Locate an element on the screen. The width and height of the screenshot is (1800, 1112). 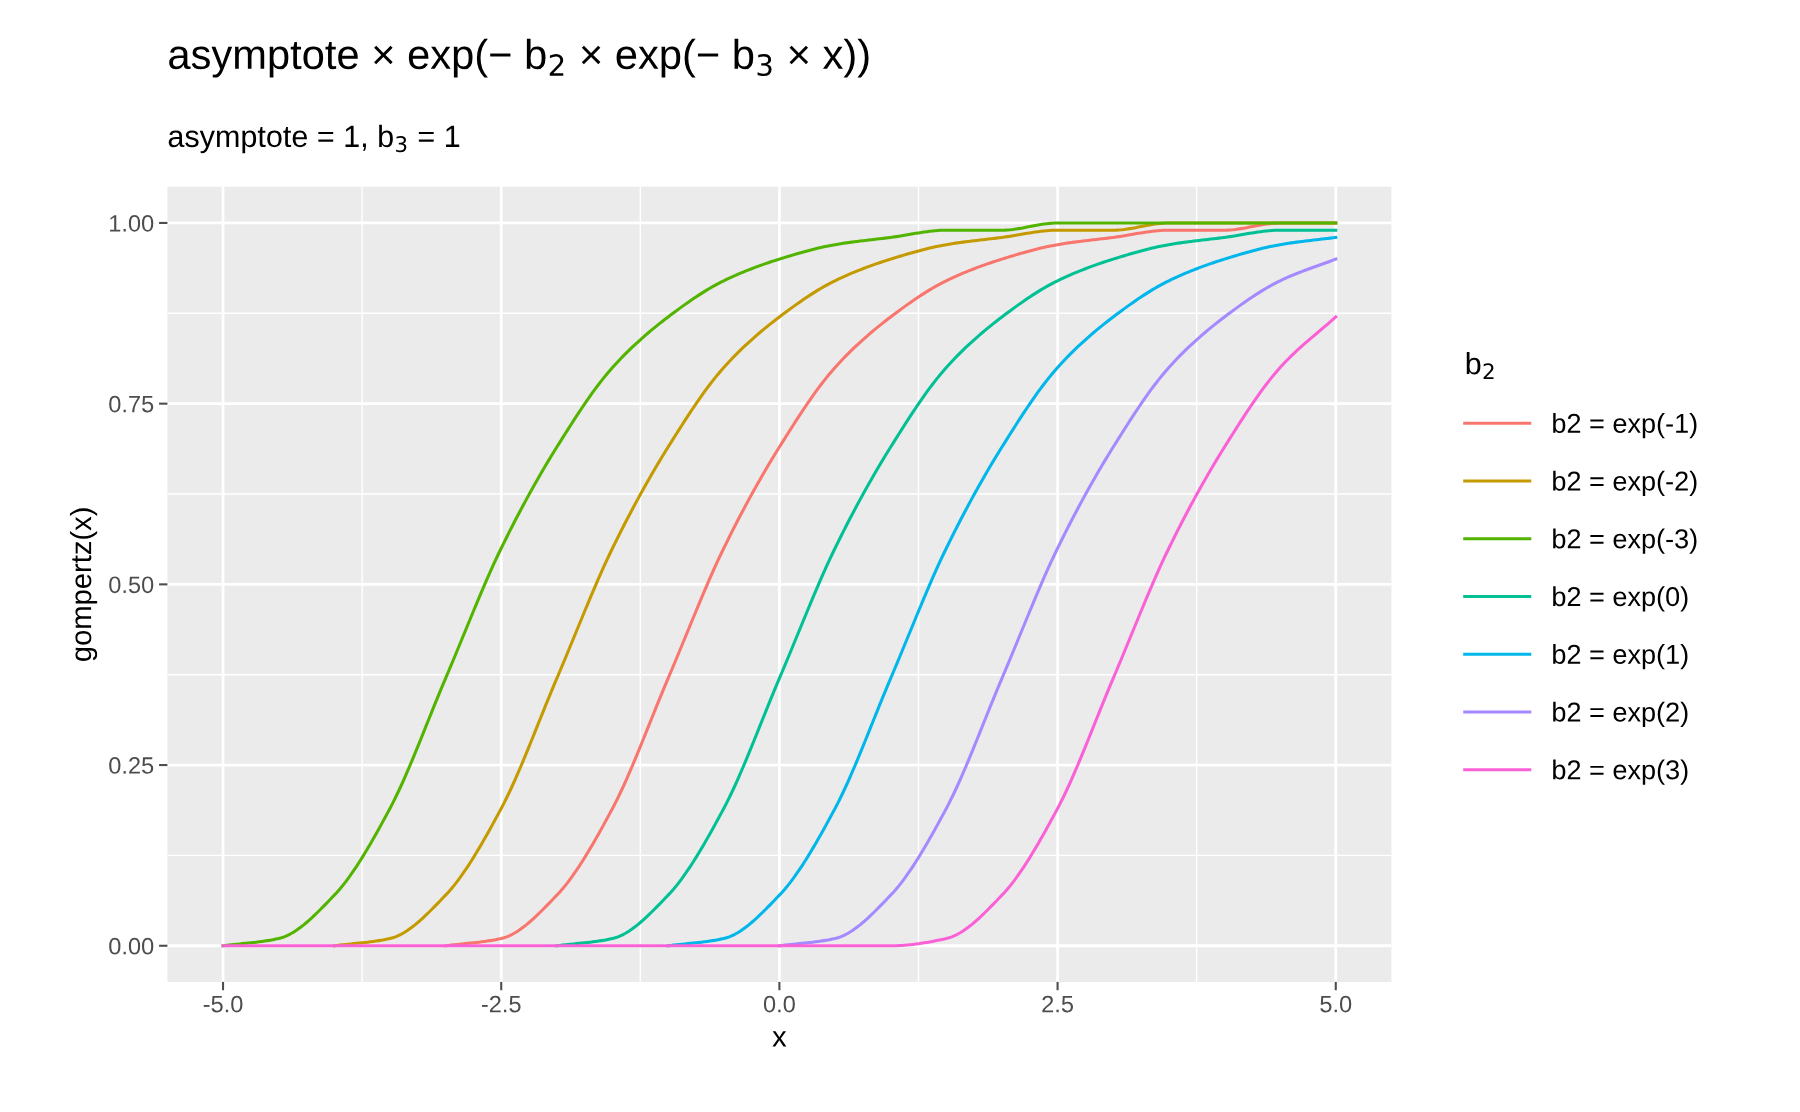
legend-label: b2 = exp(-1) is located at coordinates (1625, 426).